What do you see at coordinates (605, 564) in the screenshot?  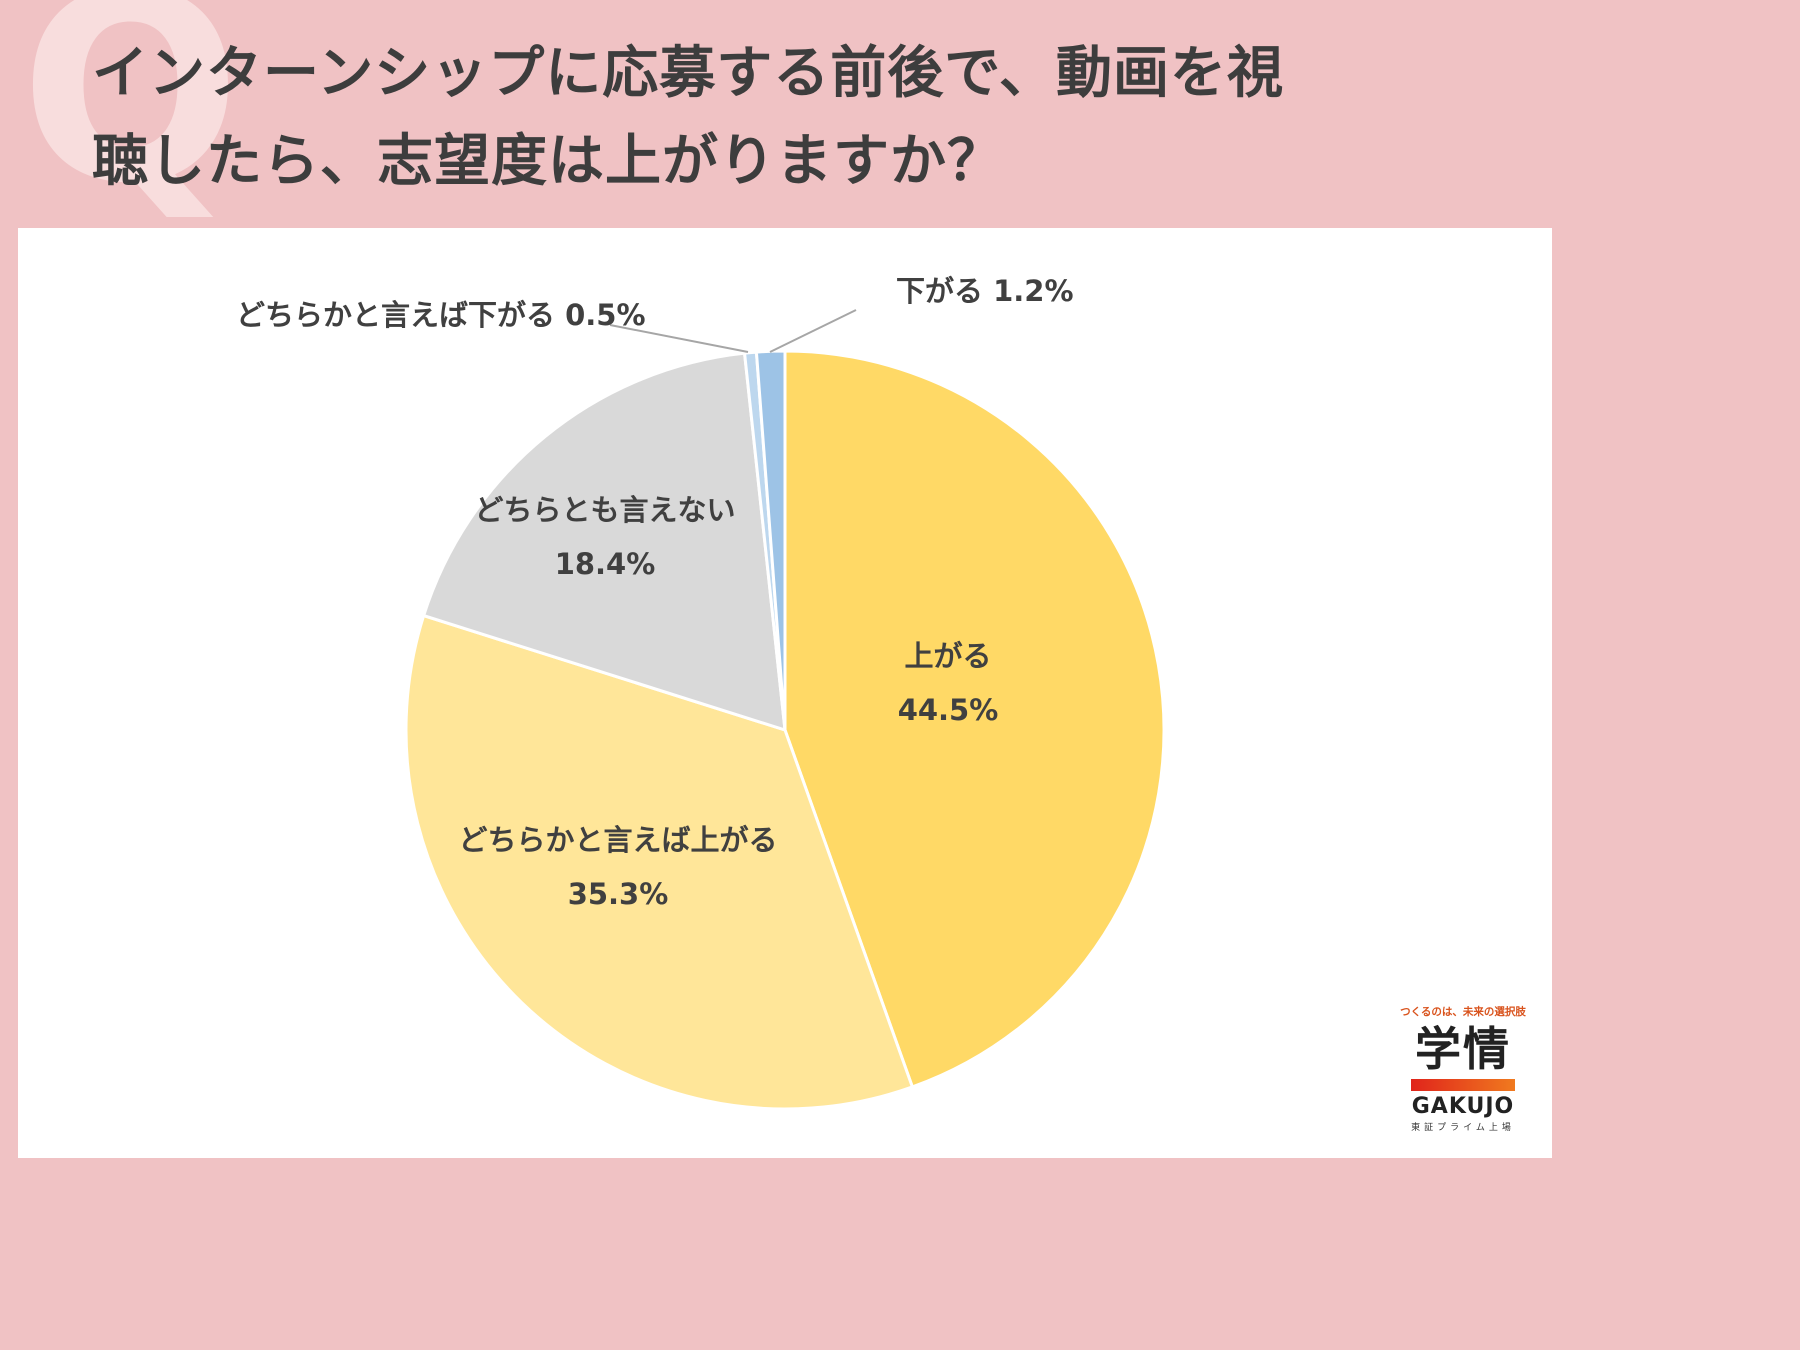 I see `slice-3-value-label: 18.4%` at bounding box center [605, 564].